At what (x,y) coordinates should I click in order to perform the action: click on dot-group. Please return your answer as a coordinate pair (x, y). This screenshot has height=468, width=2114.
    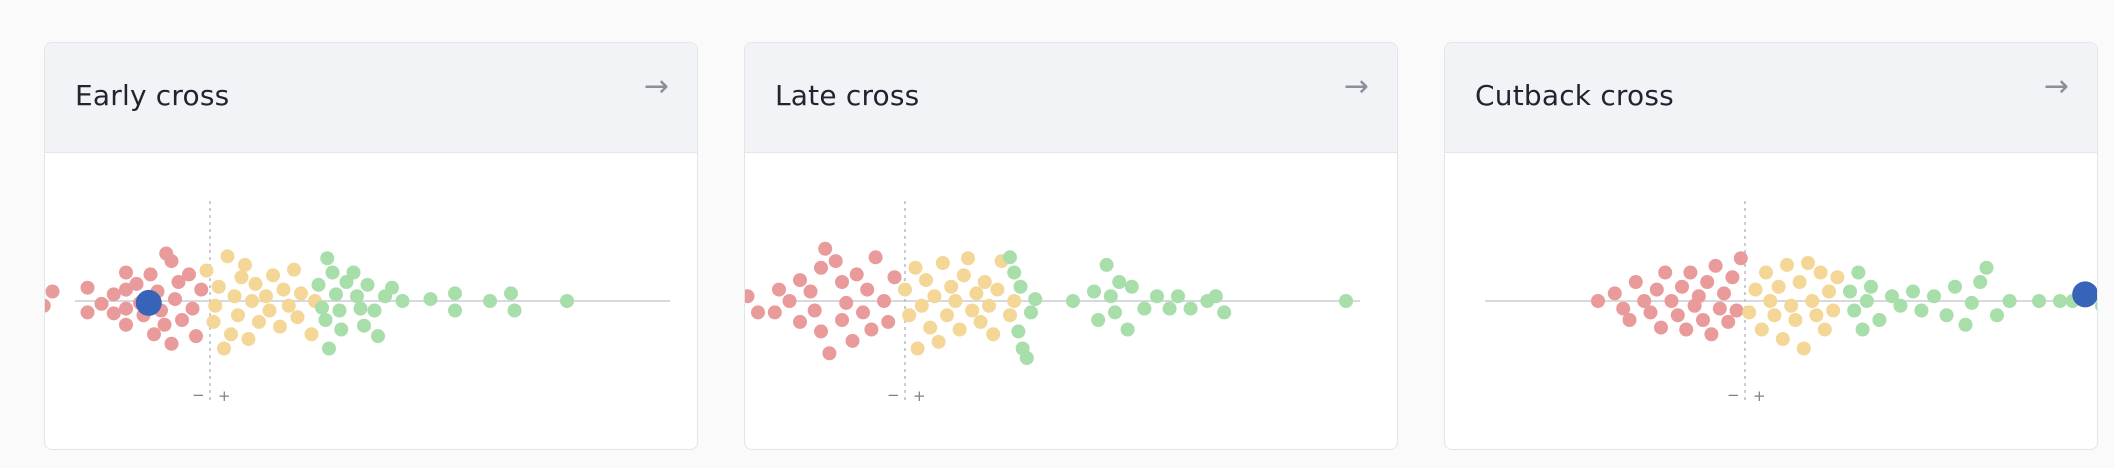
    Looking at the image, I should click on (1791, 302).